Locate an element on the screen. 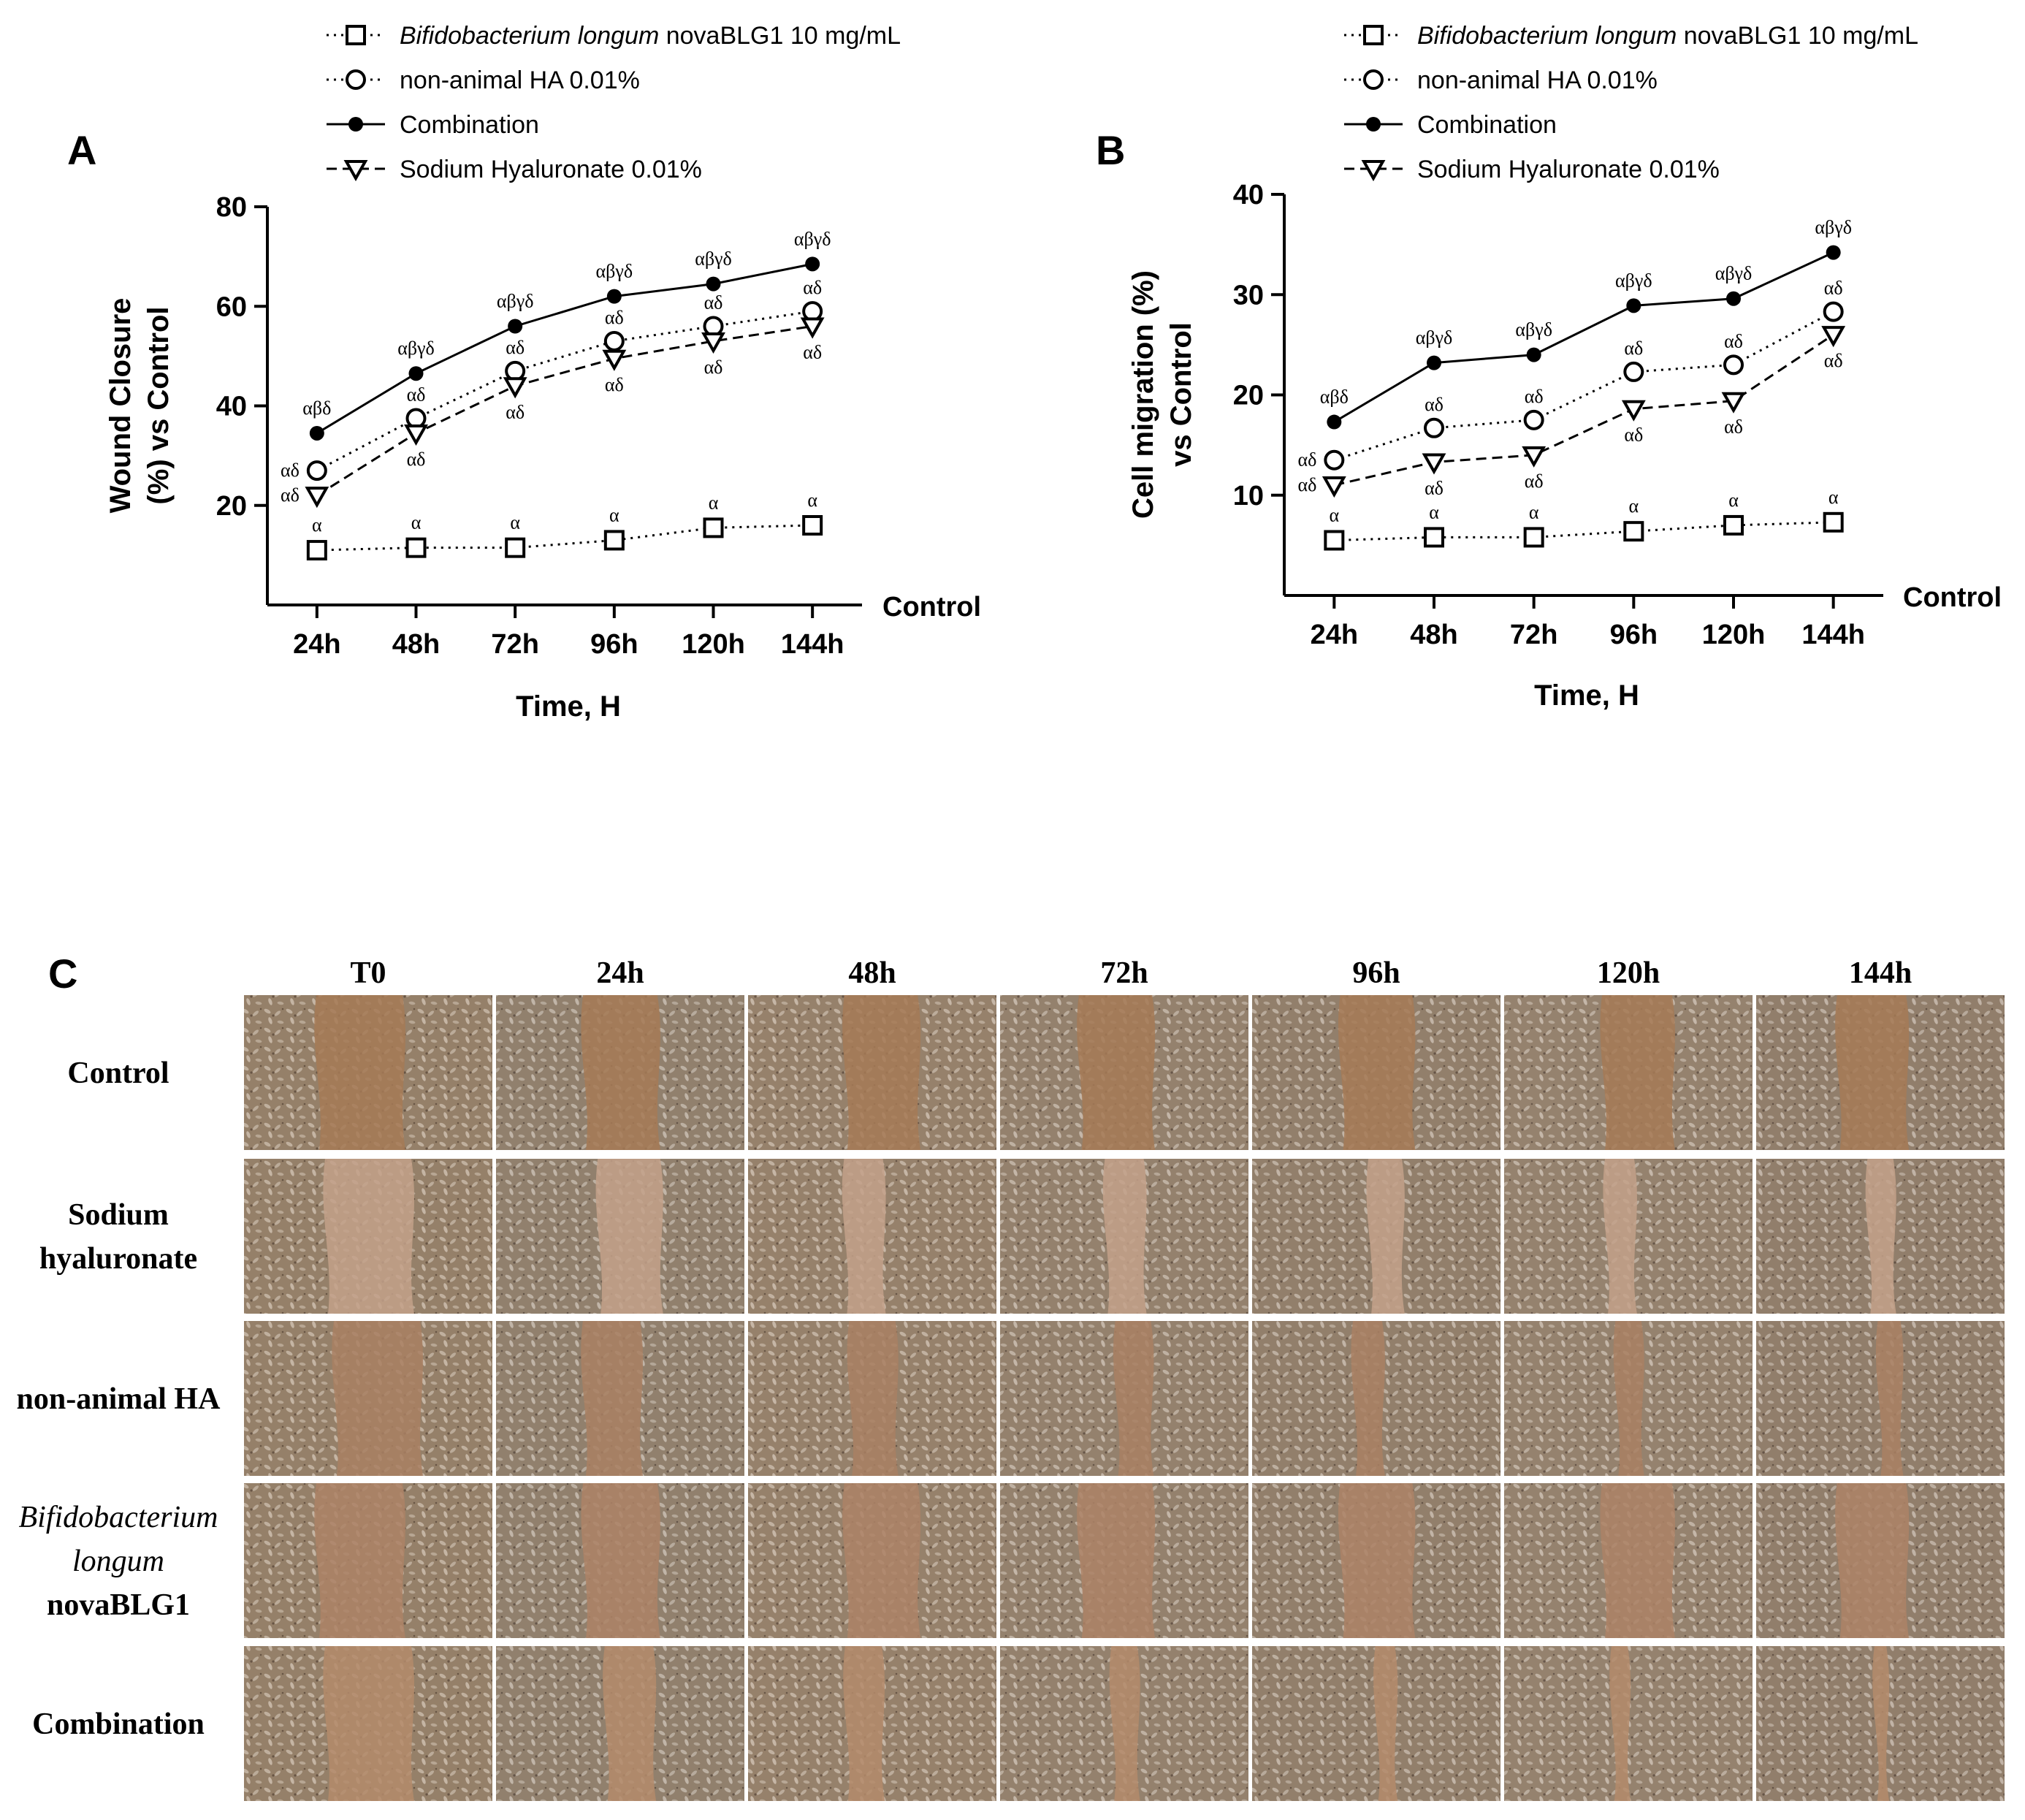 This screenshot has height=1820, width=2025. panel-c-wound-gap-r4-c4 is located at coordinates (1385, 1724).